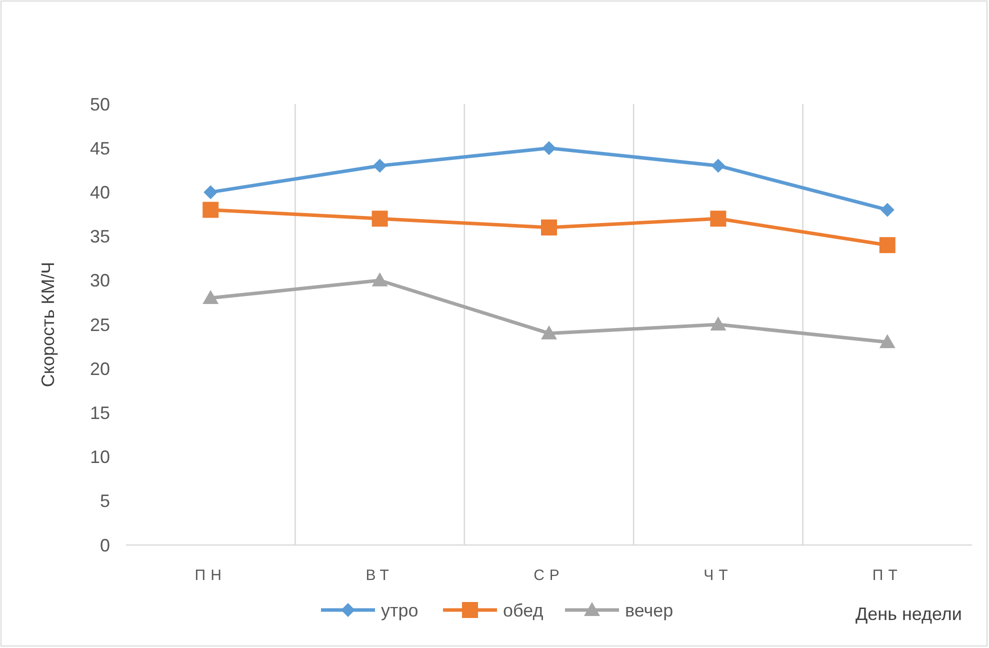  I want to click on y-tick-label: 0, so click(105, 545).